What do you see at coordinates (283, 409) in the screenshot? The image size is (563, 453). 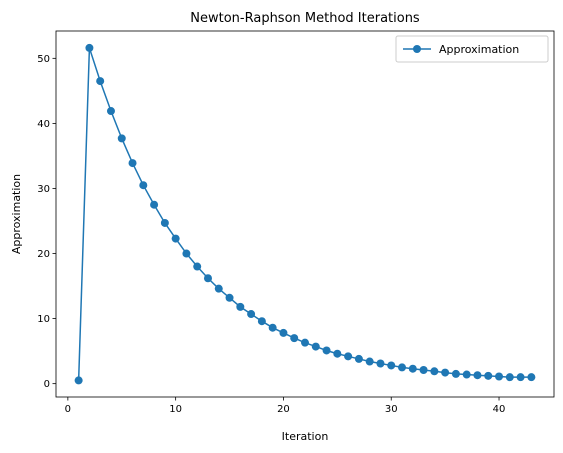 I see `x-tick-label: 20` at bounding box center [283, 409].